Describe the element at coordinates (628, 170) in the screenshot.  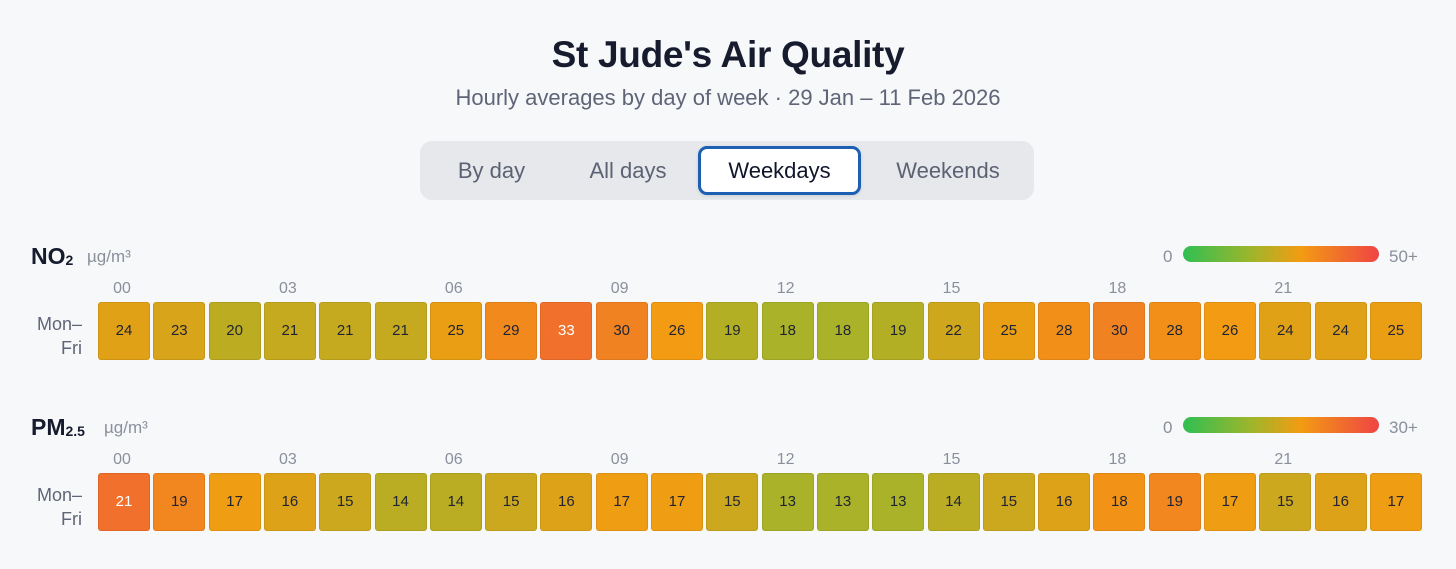
I see `tab-all-days: All days` at that location.